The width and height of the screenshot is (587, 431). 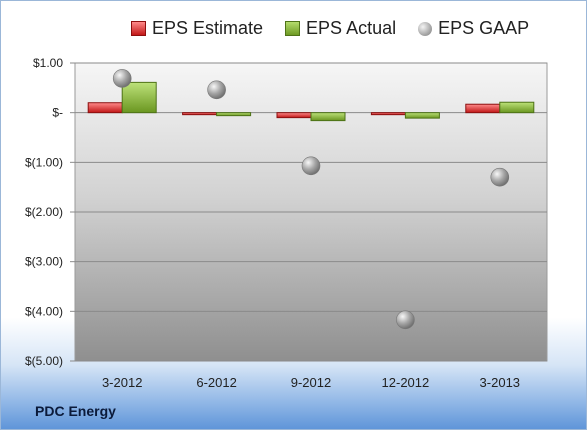 What do you see at coordinates (44, 361) in the screenshot?
I see `y-tick-label: $(5.00)` at bounding box center [44, 361].